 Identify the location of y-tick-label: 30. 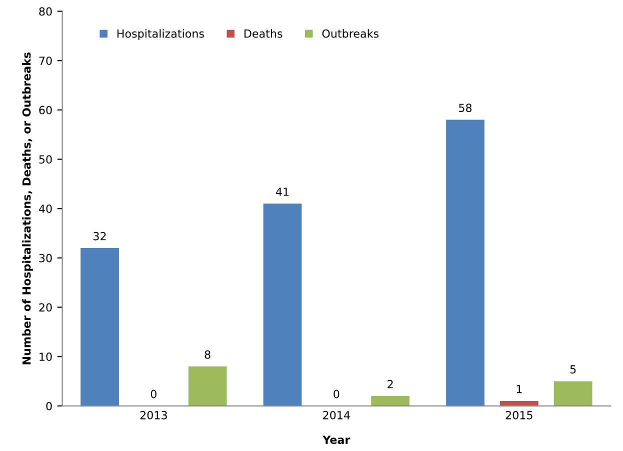
(45, 258).